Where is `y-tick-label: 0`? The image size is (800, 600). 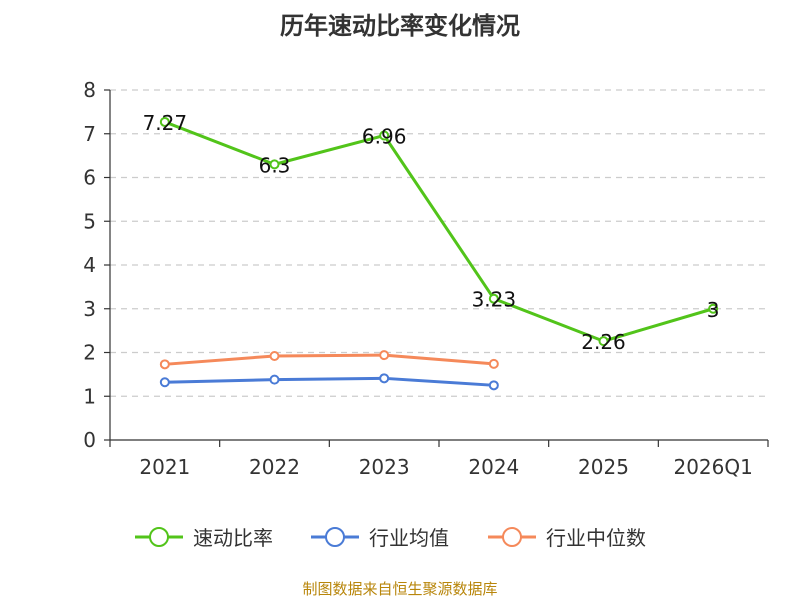 y-tick-label: 0 is located at coordinates (89, 440).